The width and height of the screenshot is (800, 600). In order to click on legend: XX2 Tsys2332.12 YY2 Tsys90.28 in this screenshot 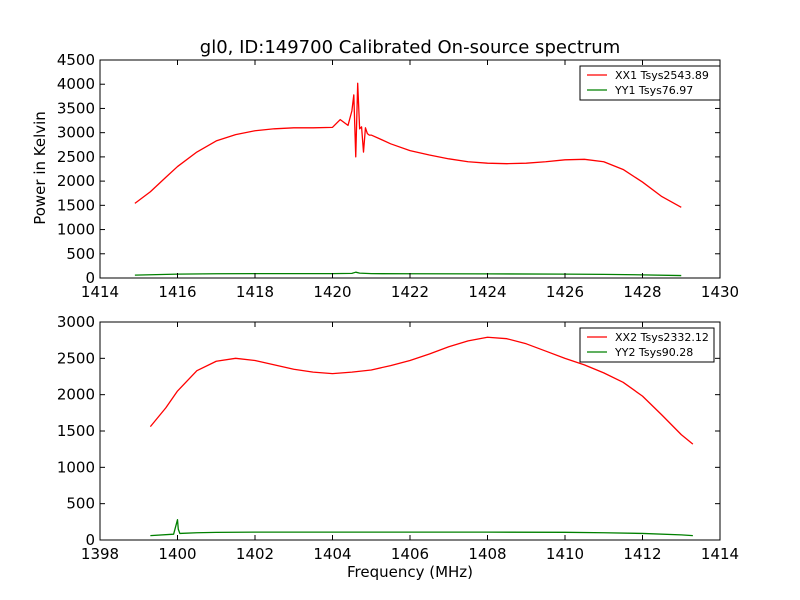, I will do `click(647, 345)`.